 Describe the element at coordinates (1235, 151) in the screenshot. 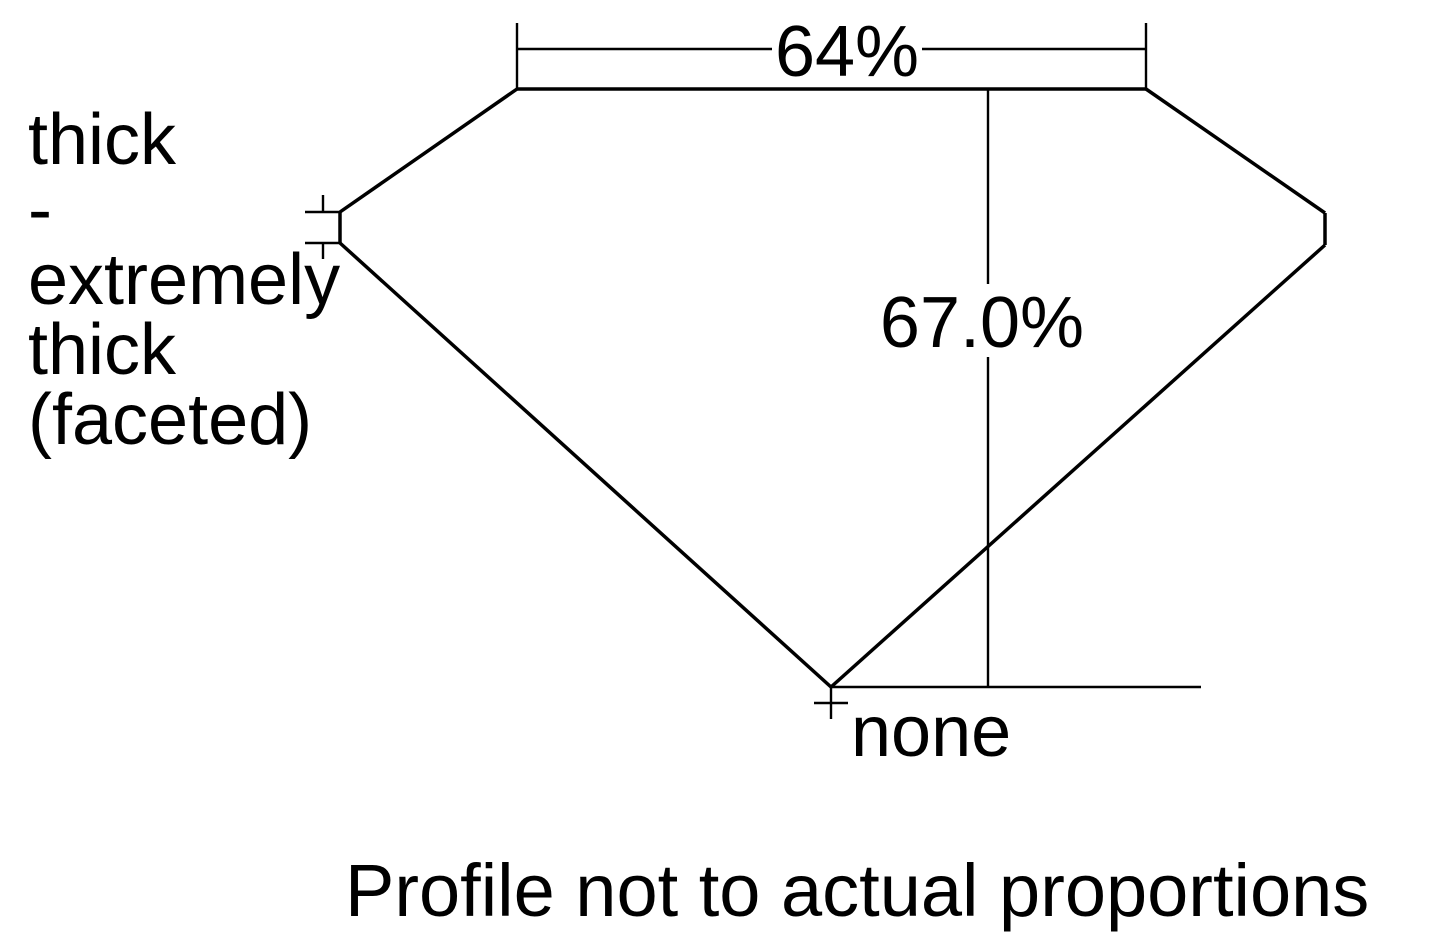

I see `crown-right-line` at that location.